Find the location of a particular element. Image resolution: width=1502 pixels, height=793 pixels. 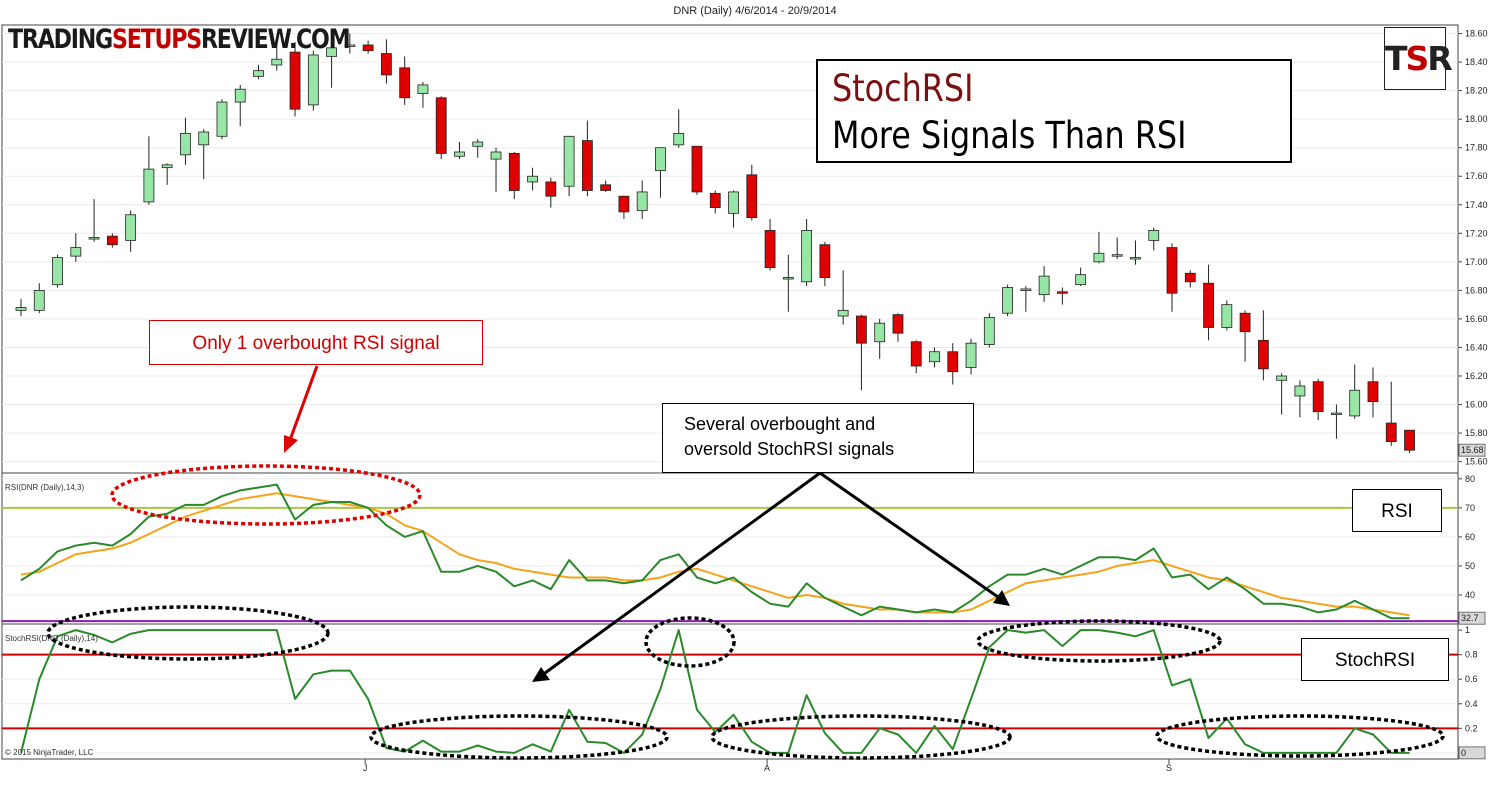

price-tick-label: 17.20 is located at coordinates (1476, 233).